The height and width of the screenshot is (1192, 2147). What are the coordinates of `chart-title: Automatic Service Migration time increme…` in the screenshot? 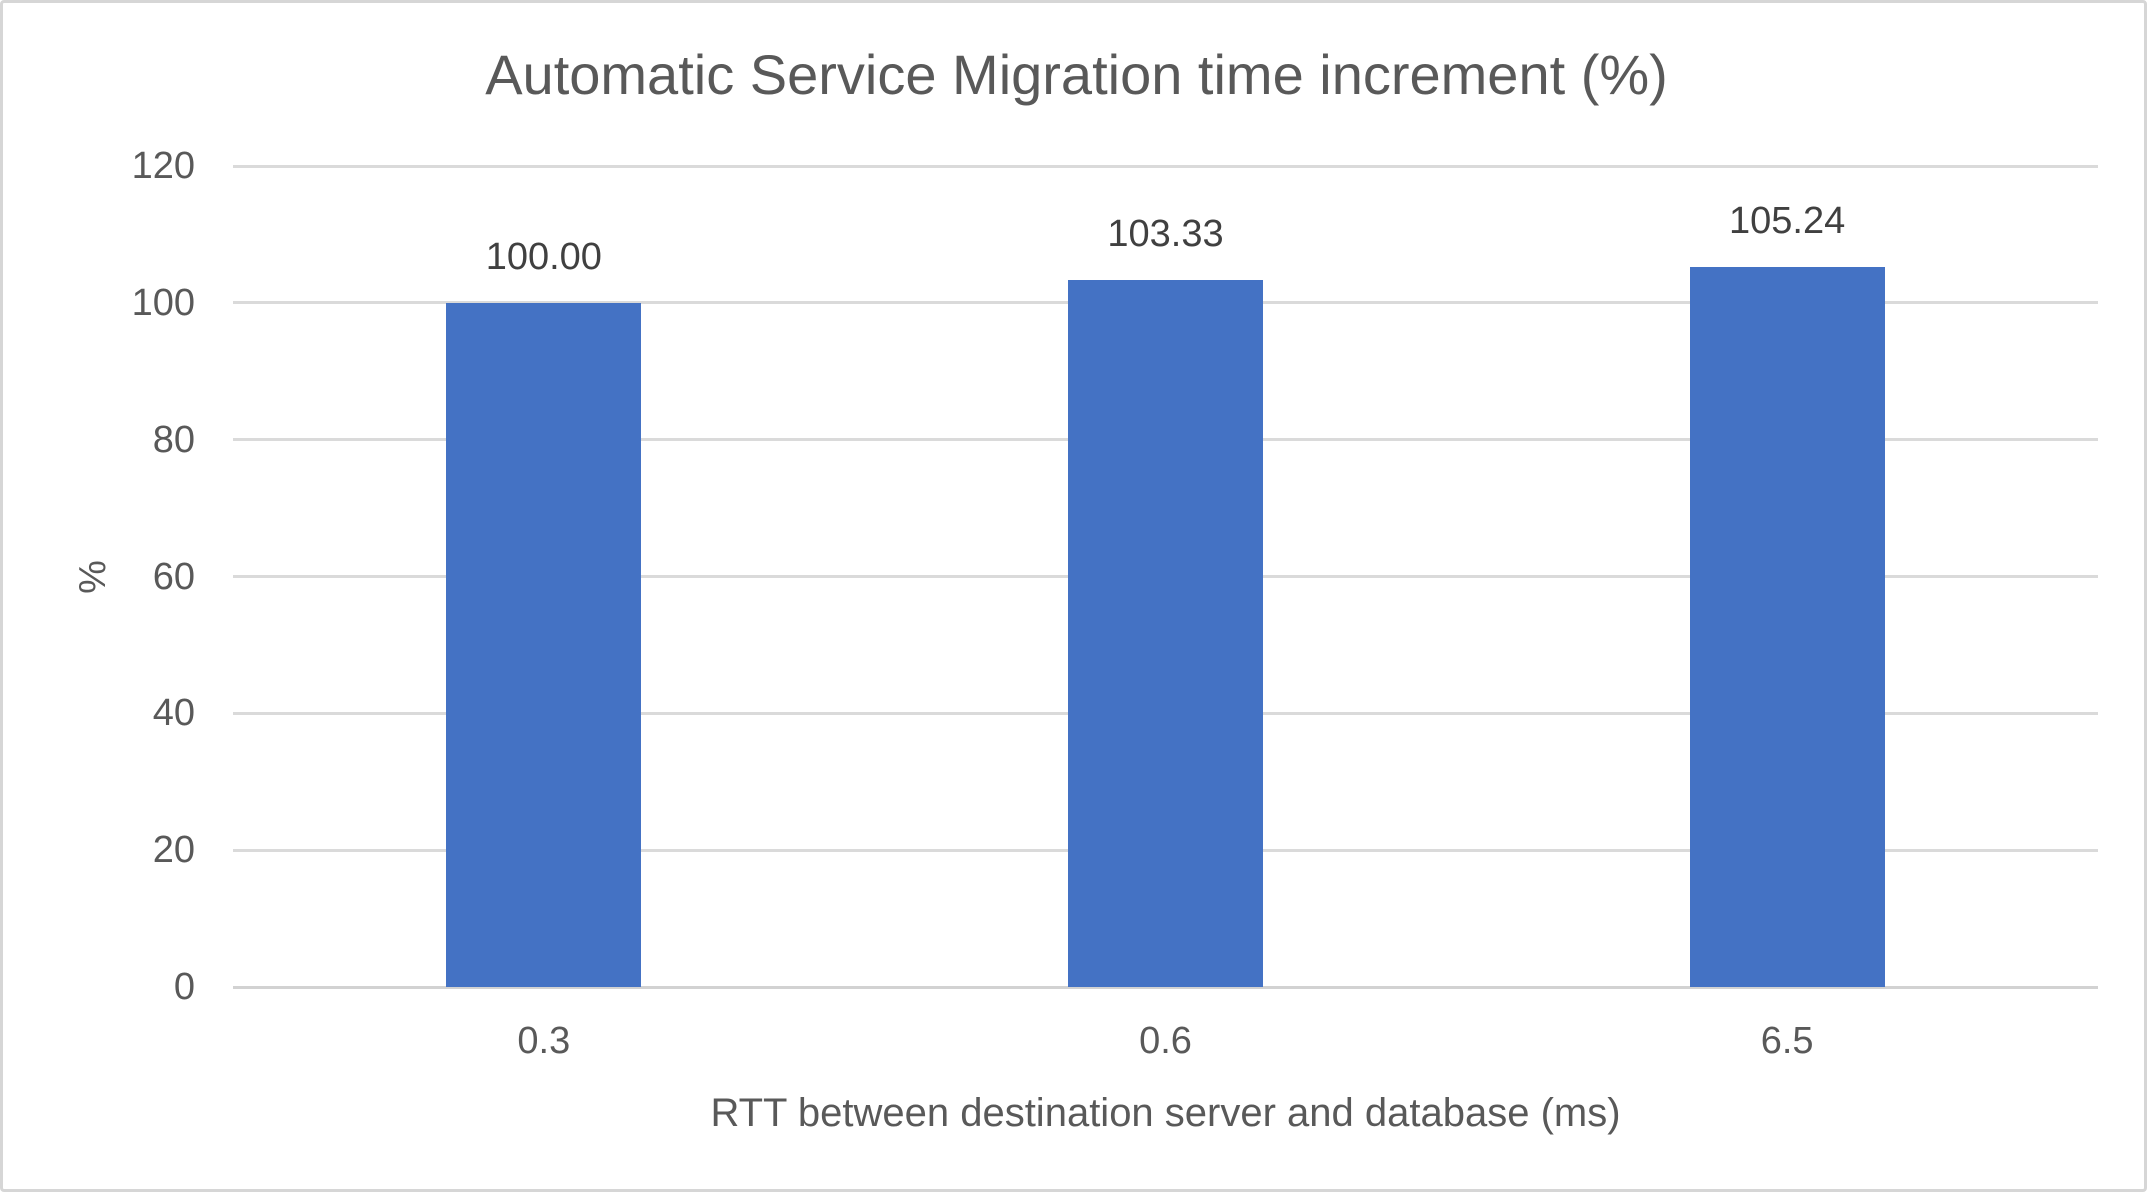 It's located at (1076, 74).